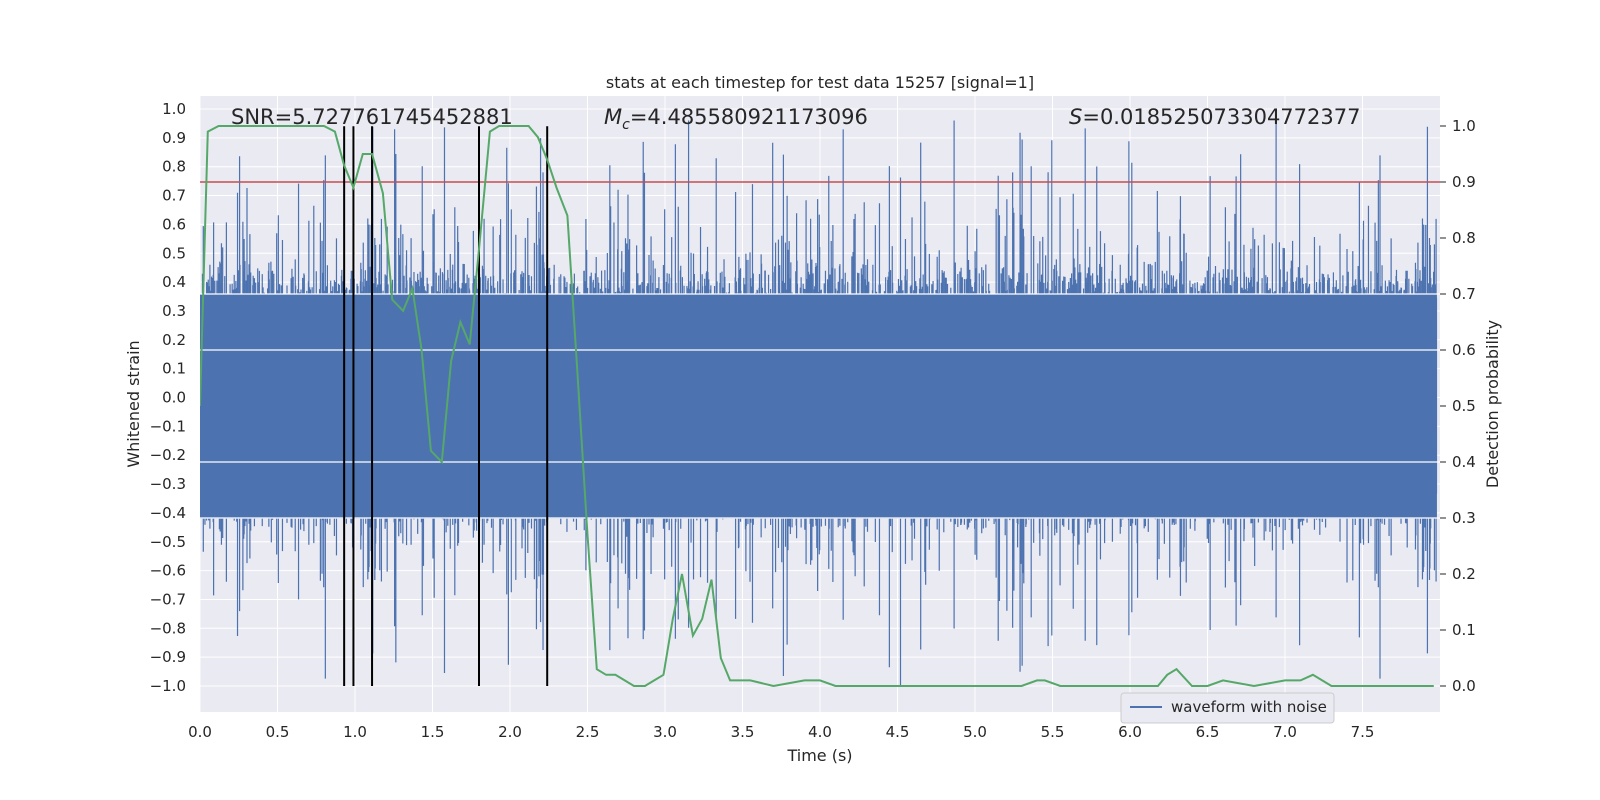 This screenshot has height=800, width=1600. I want to click on y2-tick-label: 0.9, so click(1464, 182).